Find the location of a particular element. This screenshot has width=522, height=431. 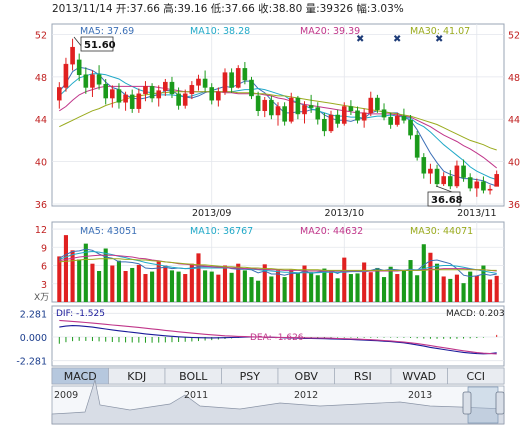

timeline-year-label: 2013 is located at coordinates (420, 395).